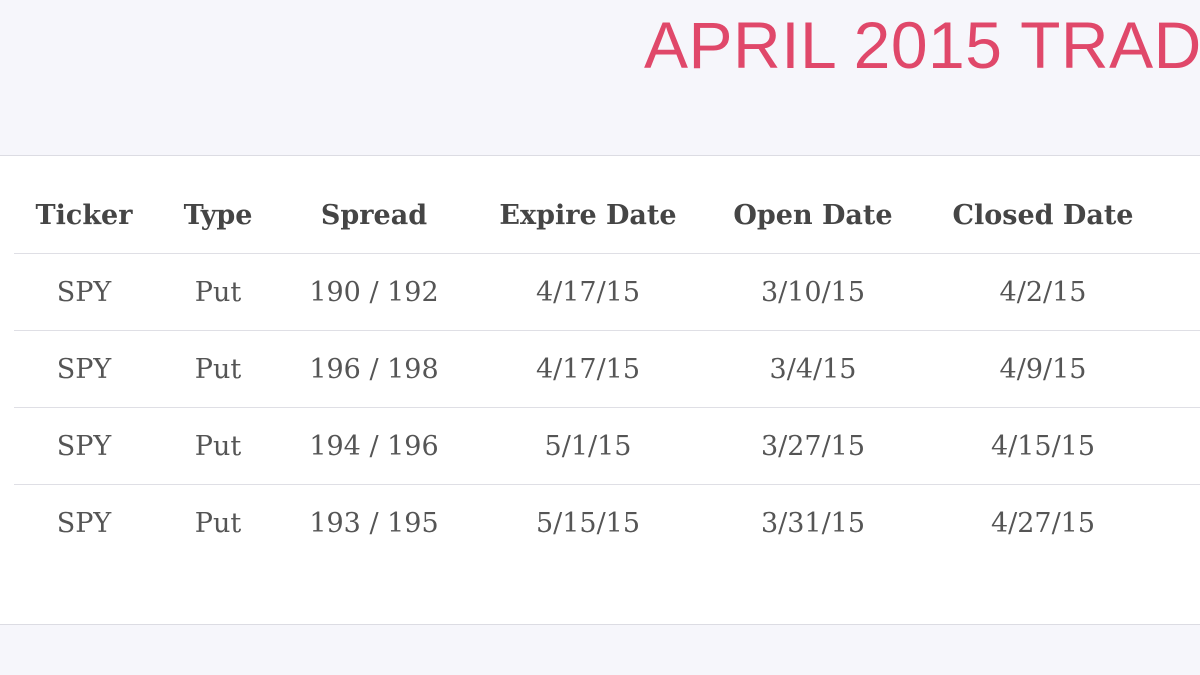  Describe the element at coordinates (218, 215) in the screenshot. I see `column-header-type: Type` at that location.